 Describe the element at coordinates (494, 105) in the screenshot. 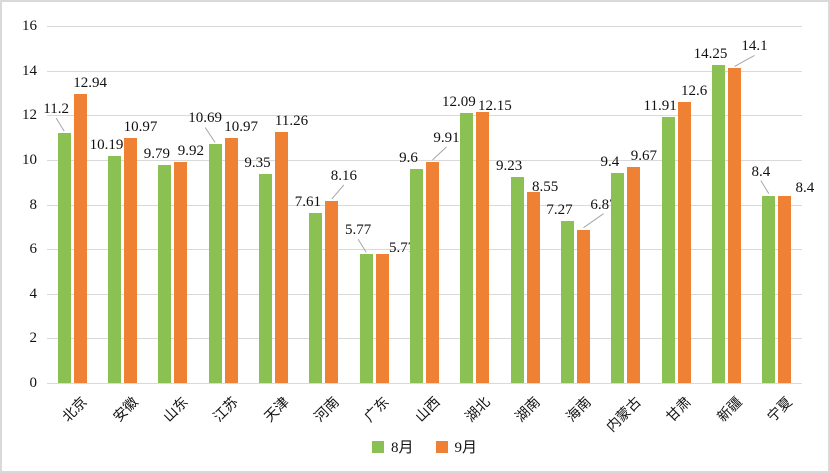

I see `value-label-sep-8: 12.15` at that location.